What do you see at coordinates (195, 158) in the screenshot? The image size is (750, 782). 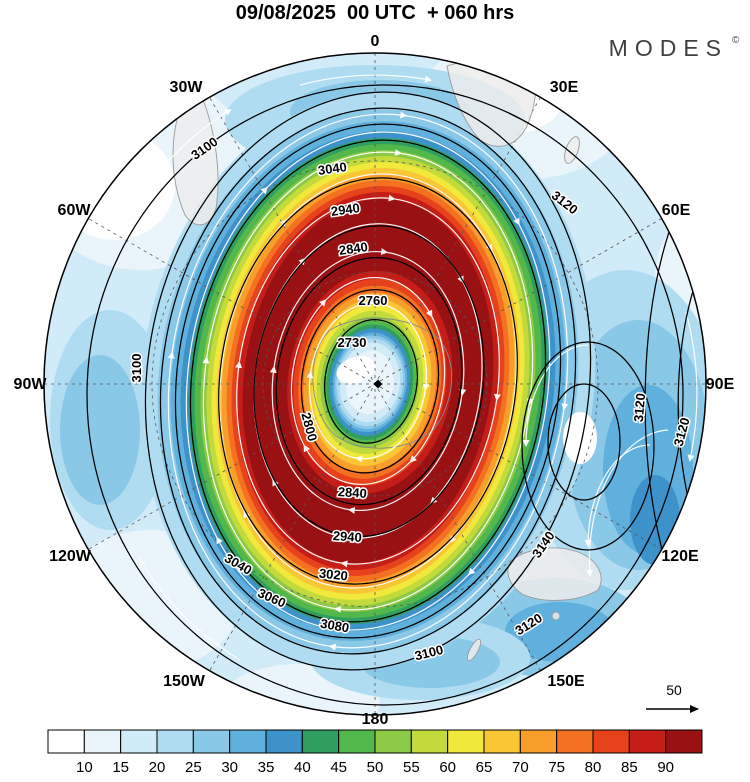 I see `coastline-south-america` at bounding box center [195, 158].